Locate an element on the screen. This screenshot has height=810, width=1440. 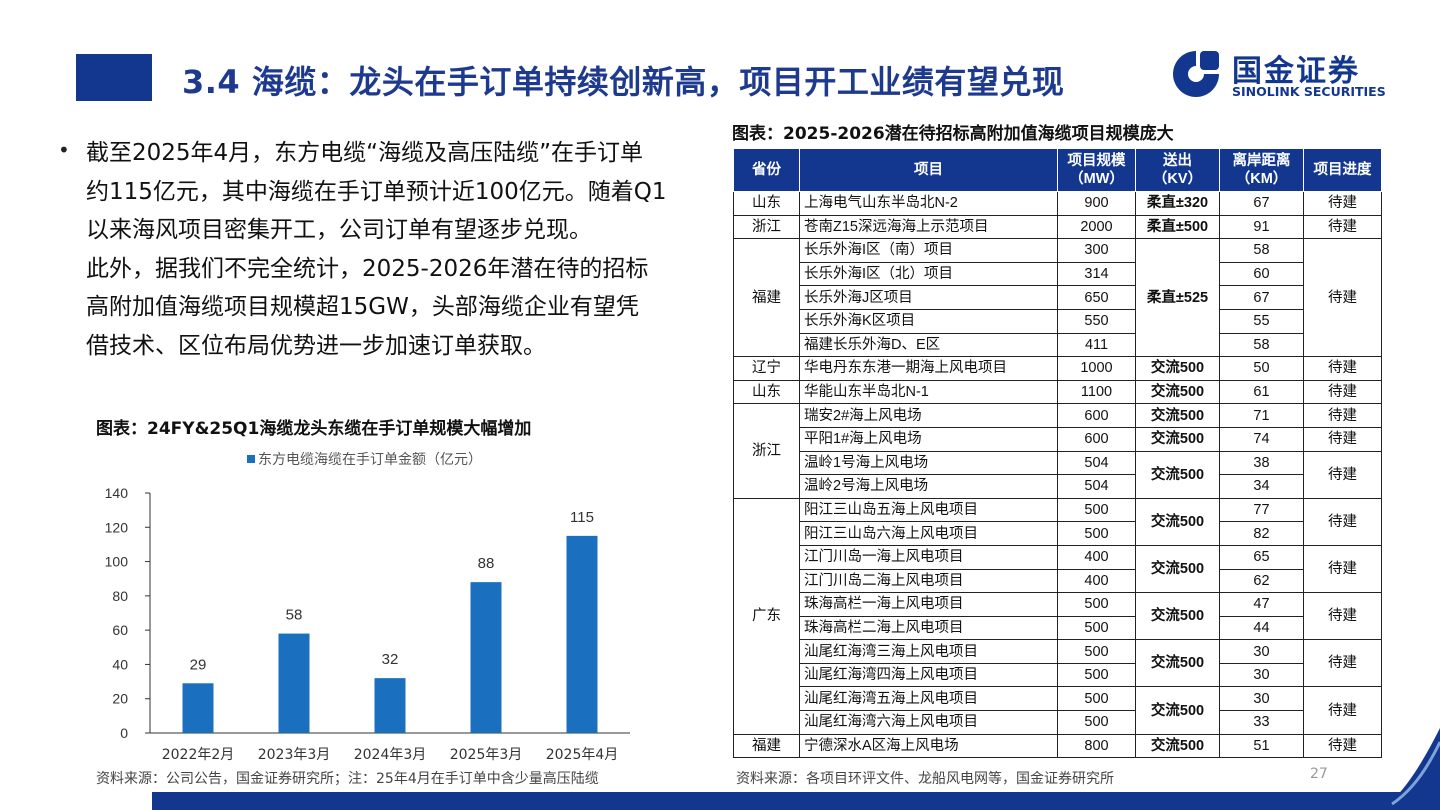
title-accent-block is located at coordinates (114, 77).